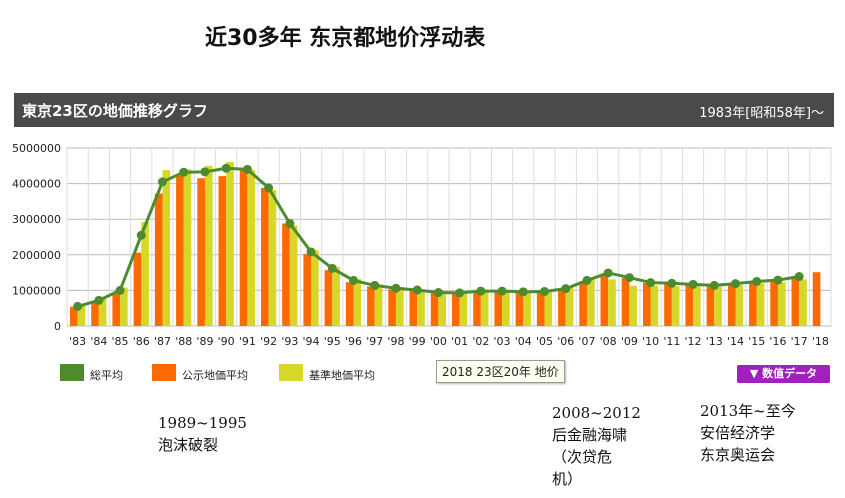 This screenshot has width=845, height=498. What do you see at coordinates (714, 341) in the screenshot?
I see `x-tick-label: '13` at bounding box center [714, 341].